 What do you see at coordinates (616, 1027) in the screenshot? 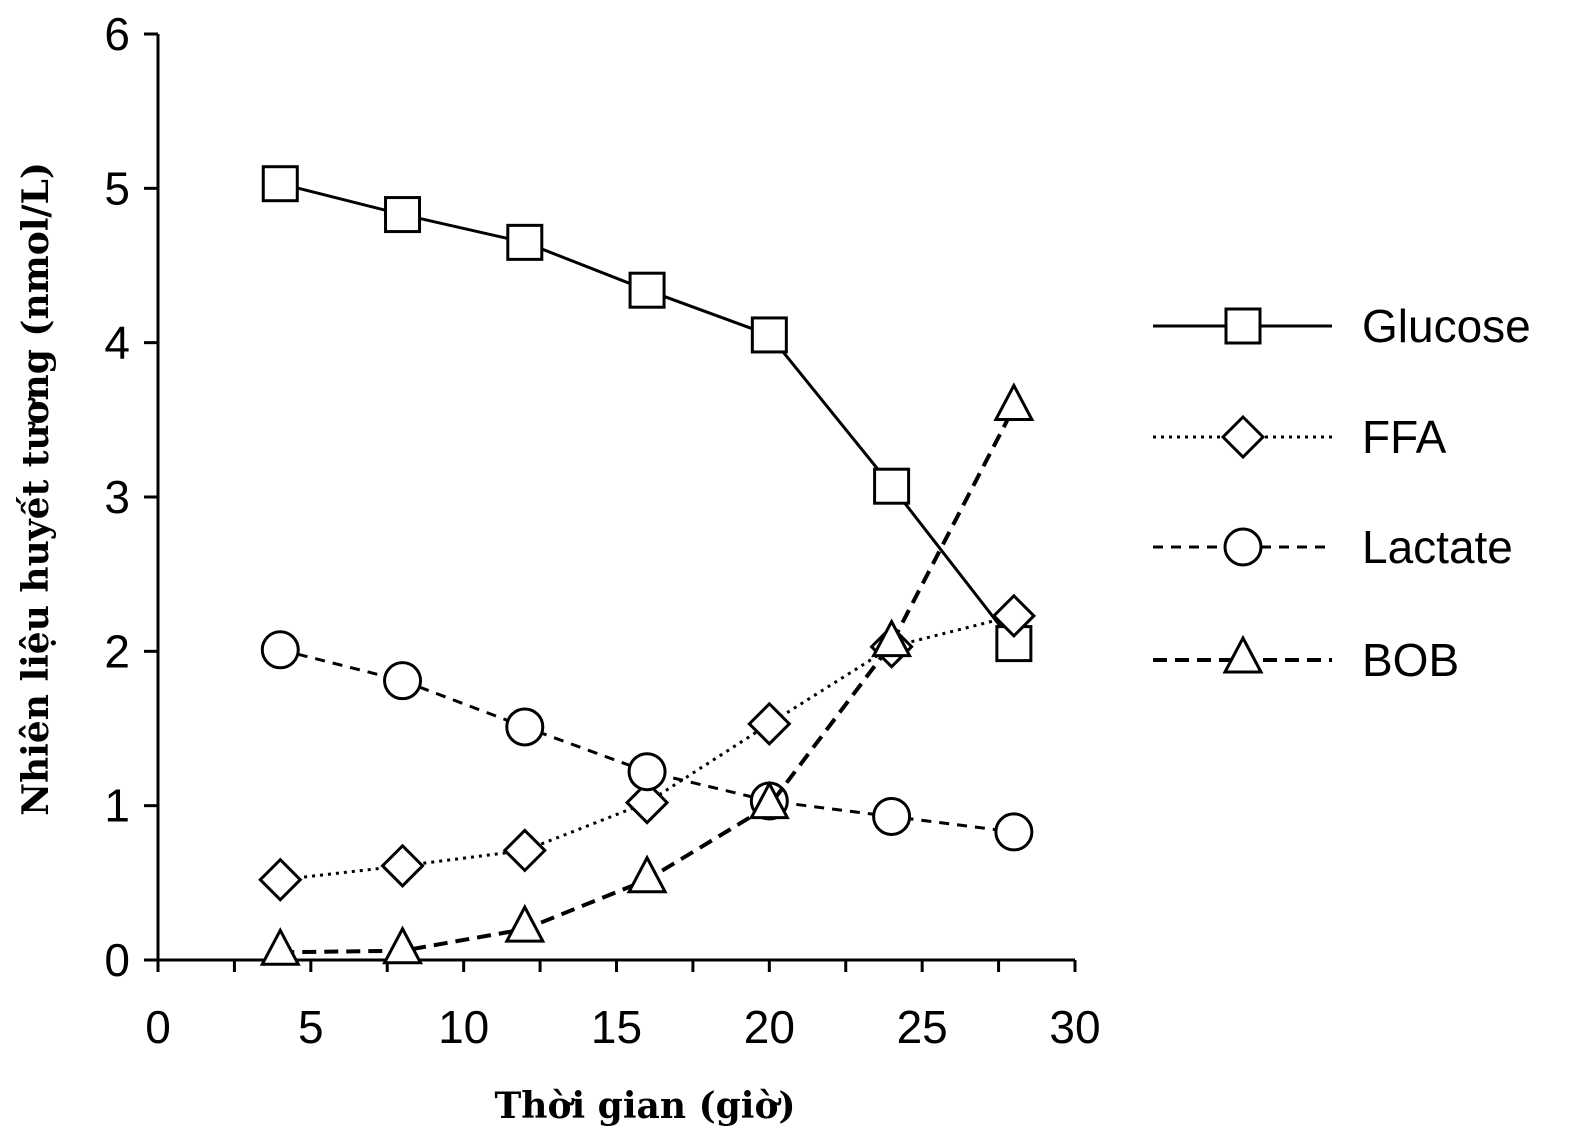
I see `x-tick-label: 15` at bounding box center [616, 1027].